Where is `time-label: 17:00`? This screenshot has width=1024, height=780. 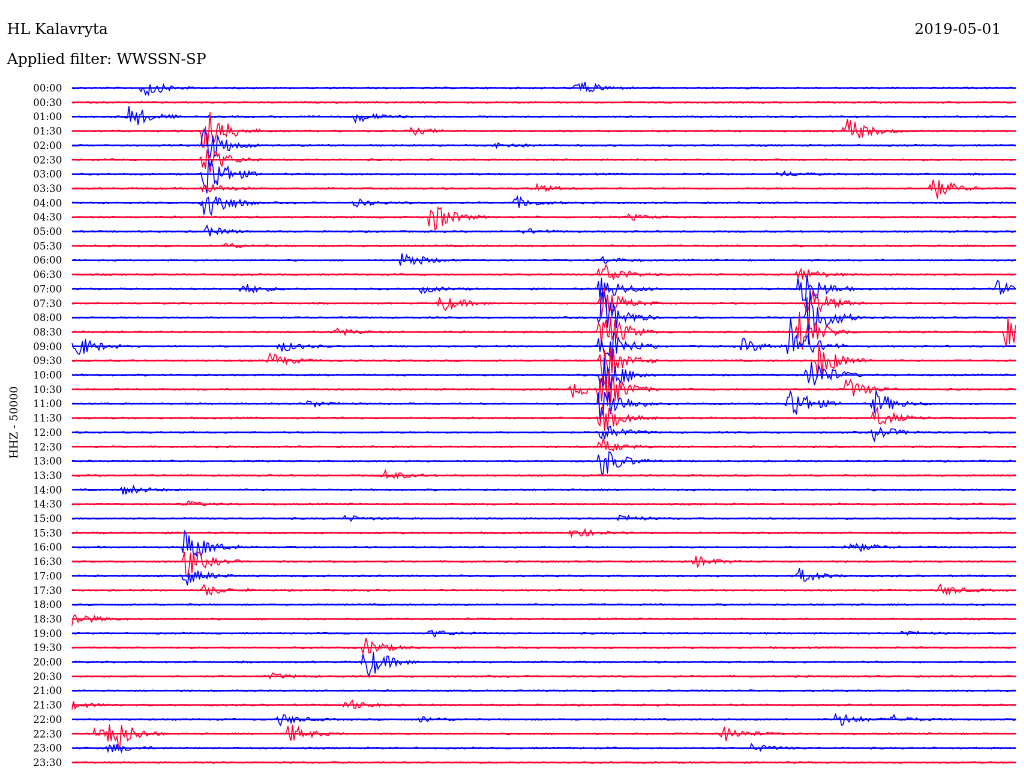 time-label: 17:00 is located at coordinates (47, 576).